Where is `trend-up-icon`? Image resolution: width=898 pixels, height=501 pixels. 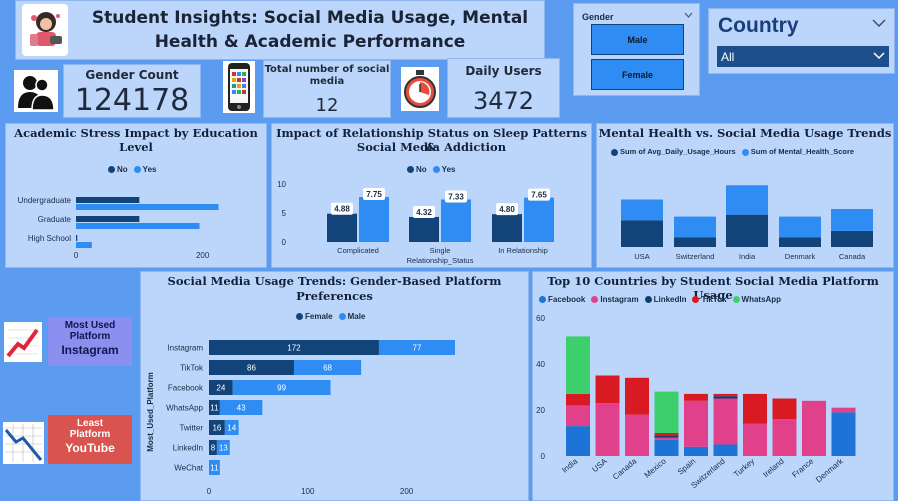
trend-up-icon is located at coordinates (22, 343).